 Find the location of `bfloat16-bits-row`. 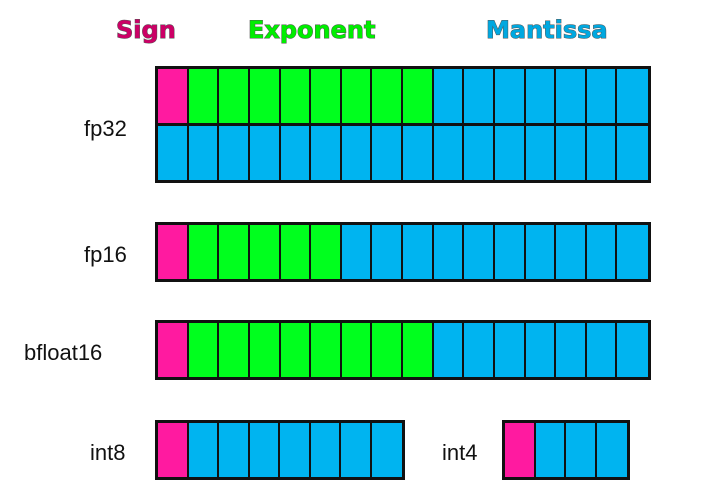

bfloat16-bits-row is located at coordinates (403, 350).